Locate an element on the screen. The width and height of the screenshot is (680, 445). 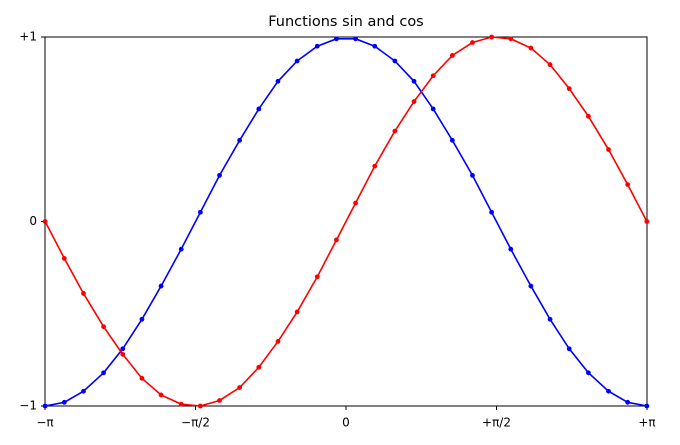
chart-title: Functions sin and cos is located at coordinates (346, 22).